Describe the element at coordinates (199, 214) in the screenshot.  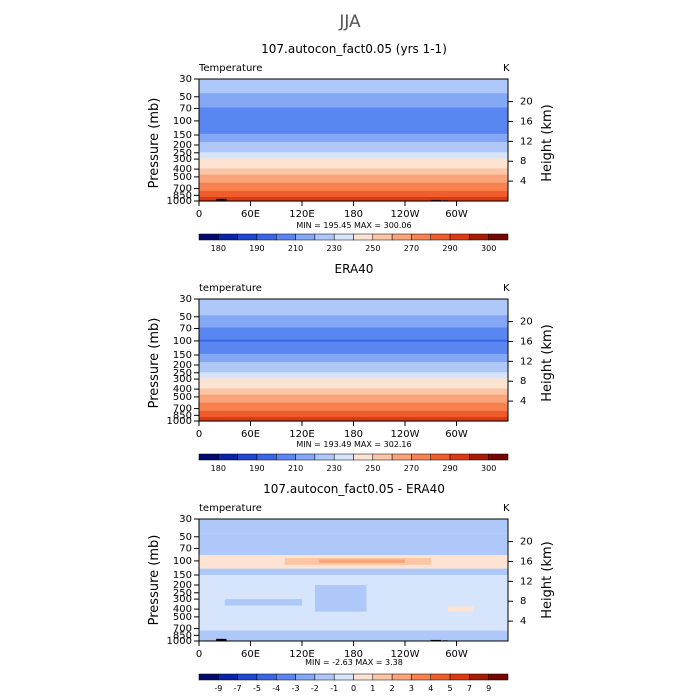
I see `x-tick-label: 0` at that location.